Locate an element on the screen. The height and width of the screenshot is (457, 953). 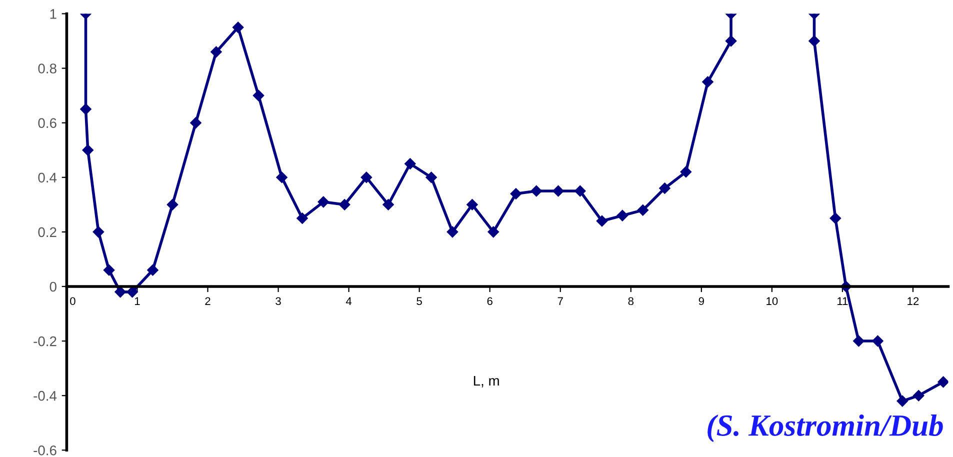
y-tick-label: -0.4 is located at coordinates (45, 395).